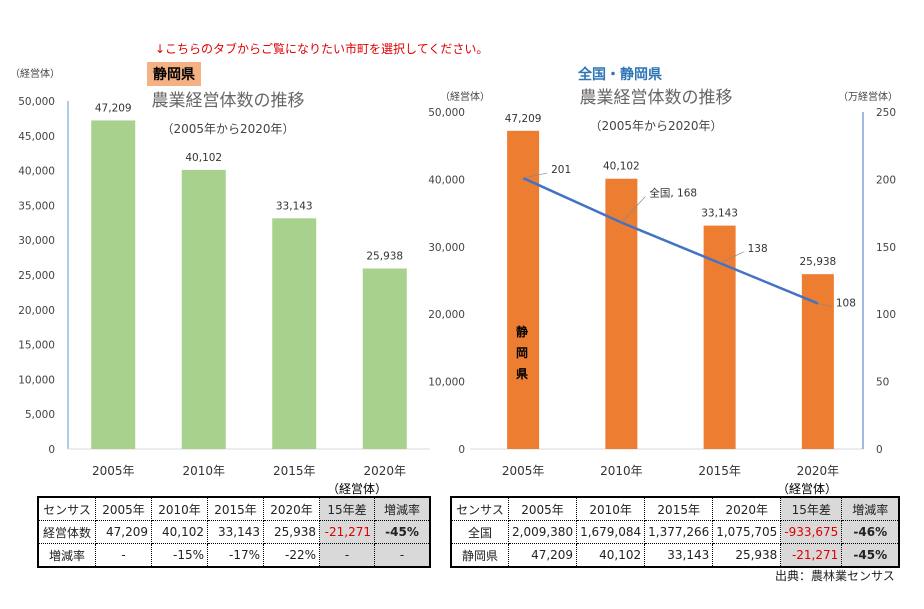  What do you see at coordinates (465, 96) in the screenshot?
I see `y-axis-label: （経営体）` at bounding box center [465, 96].